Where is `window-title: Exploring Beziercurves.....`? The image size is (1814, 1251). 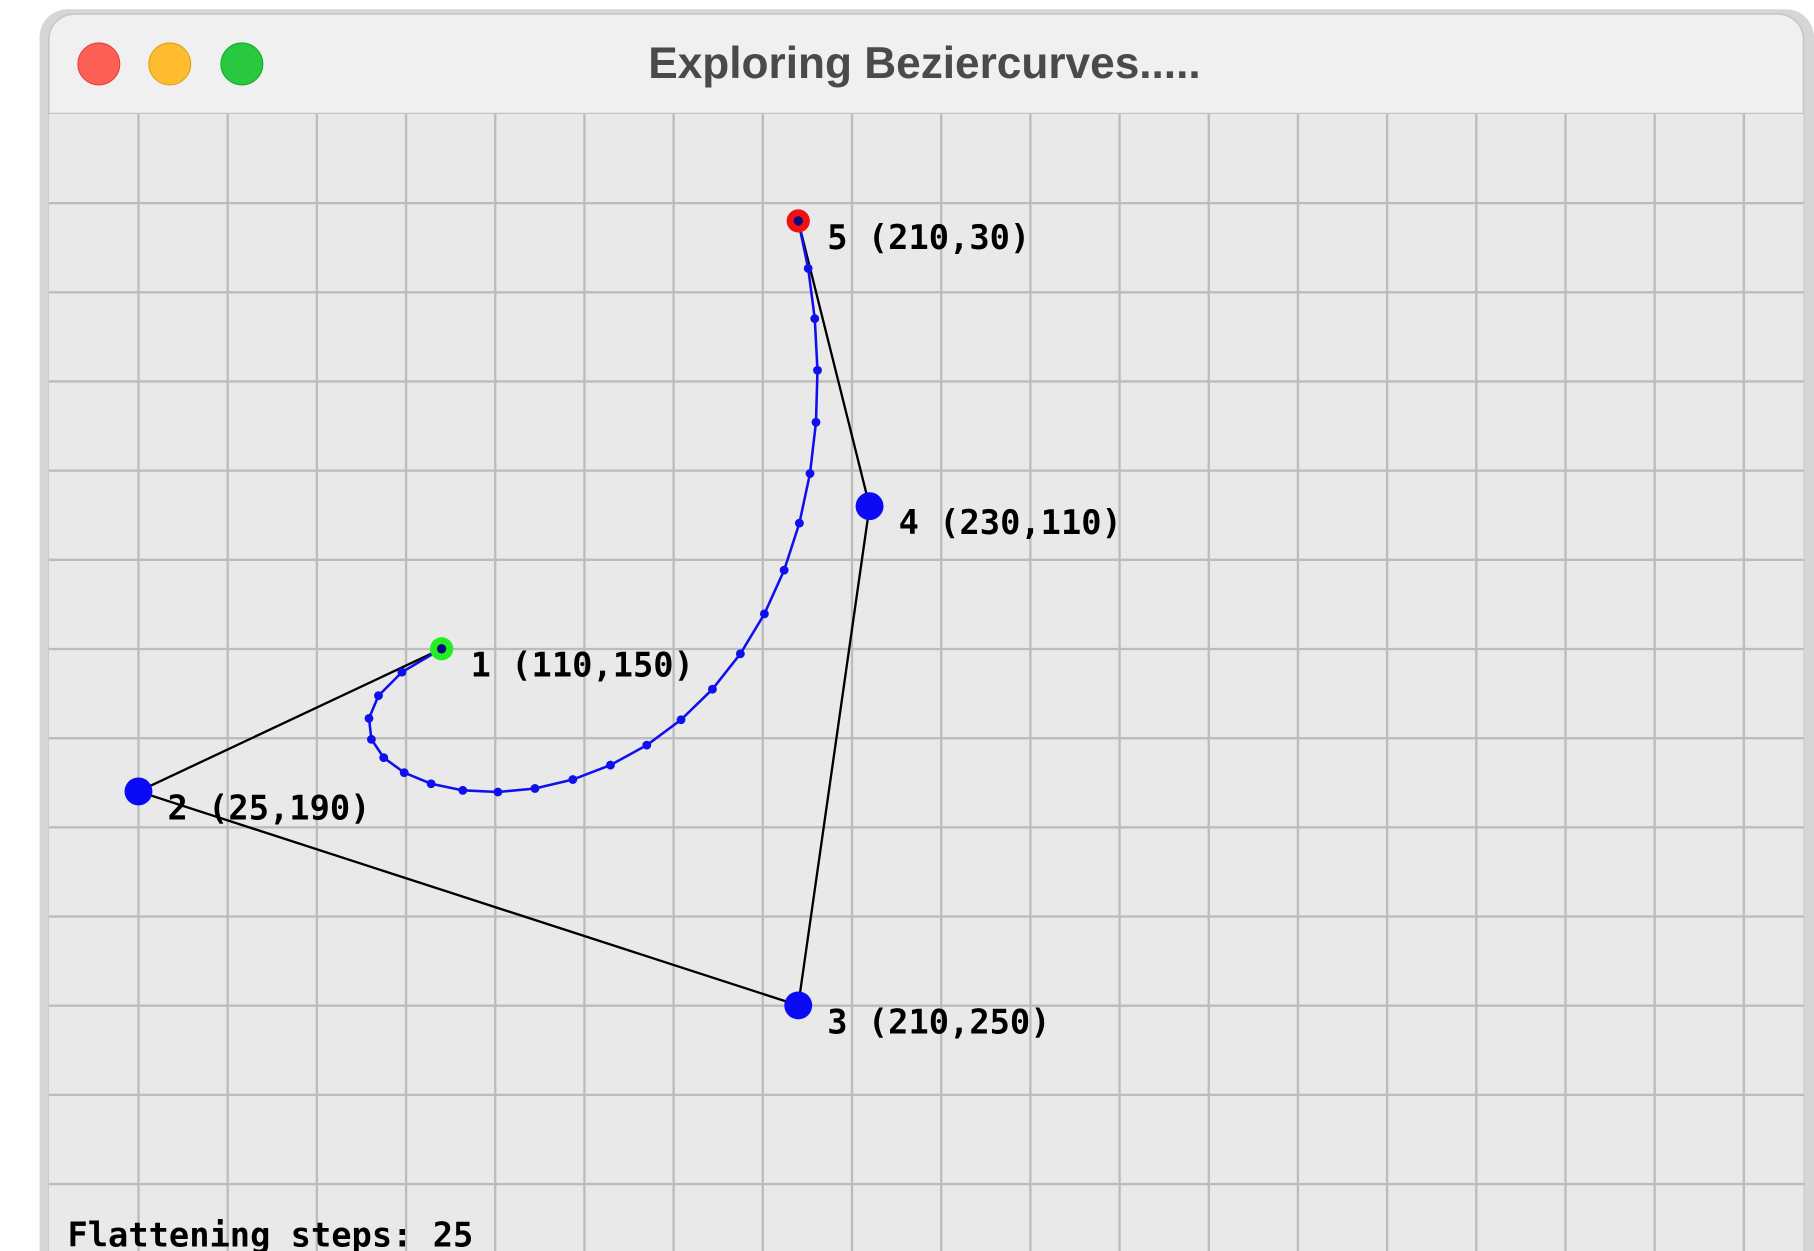 window-title: Exploring Beziercurves..... is located at coordinates (924, 63).